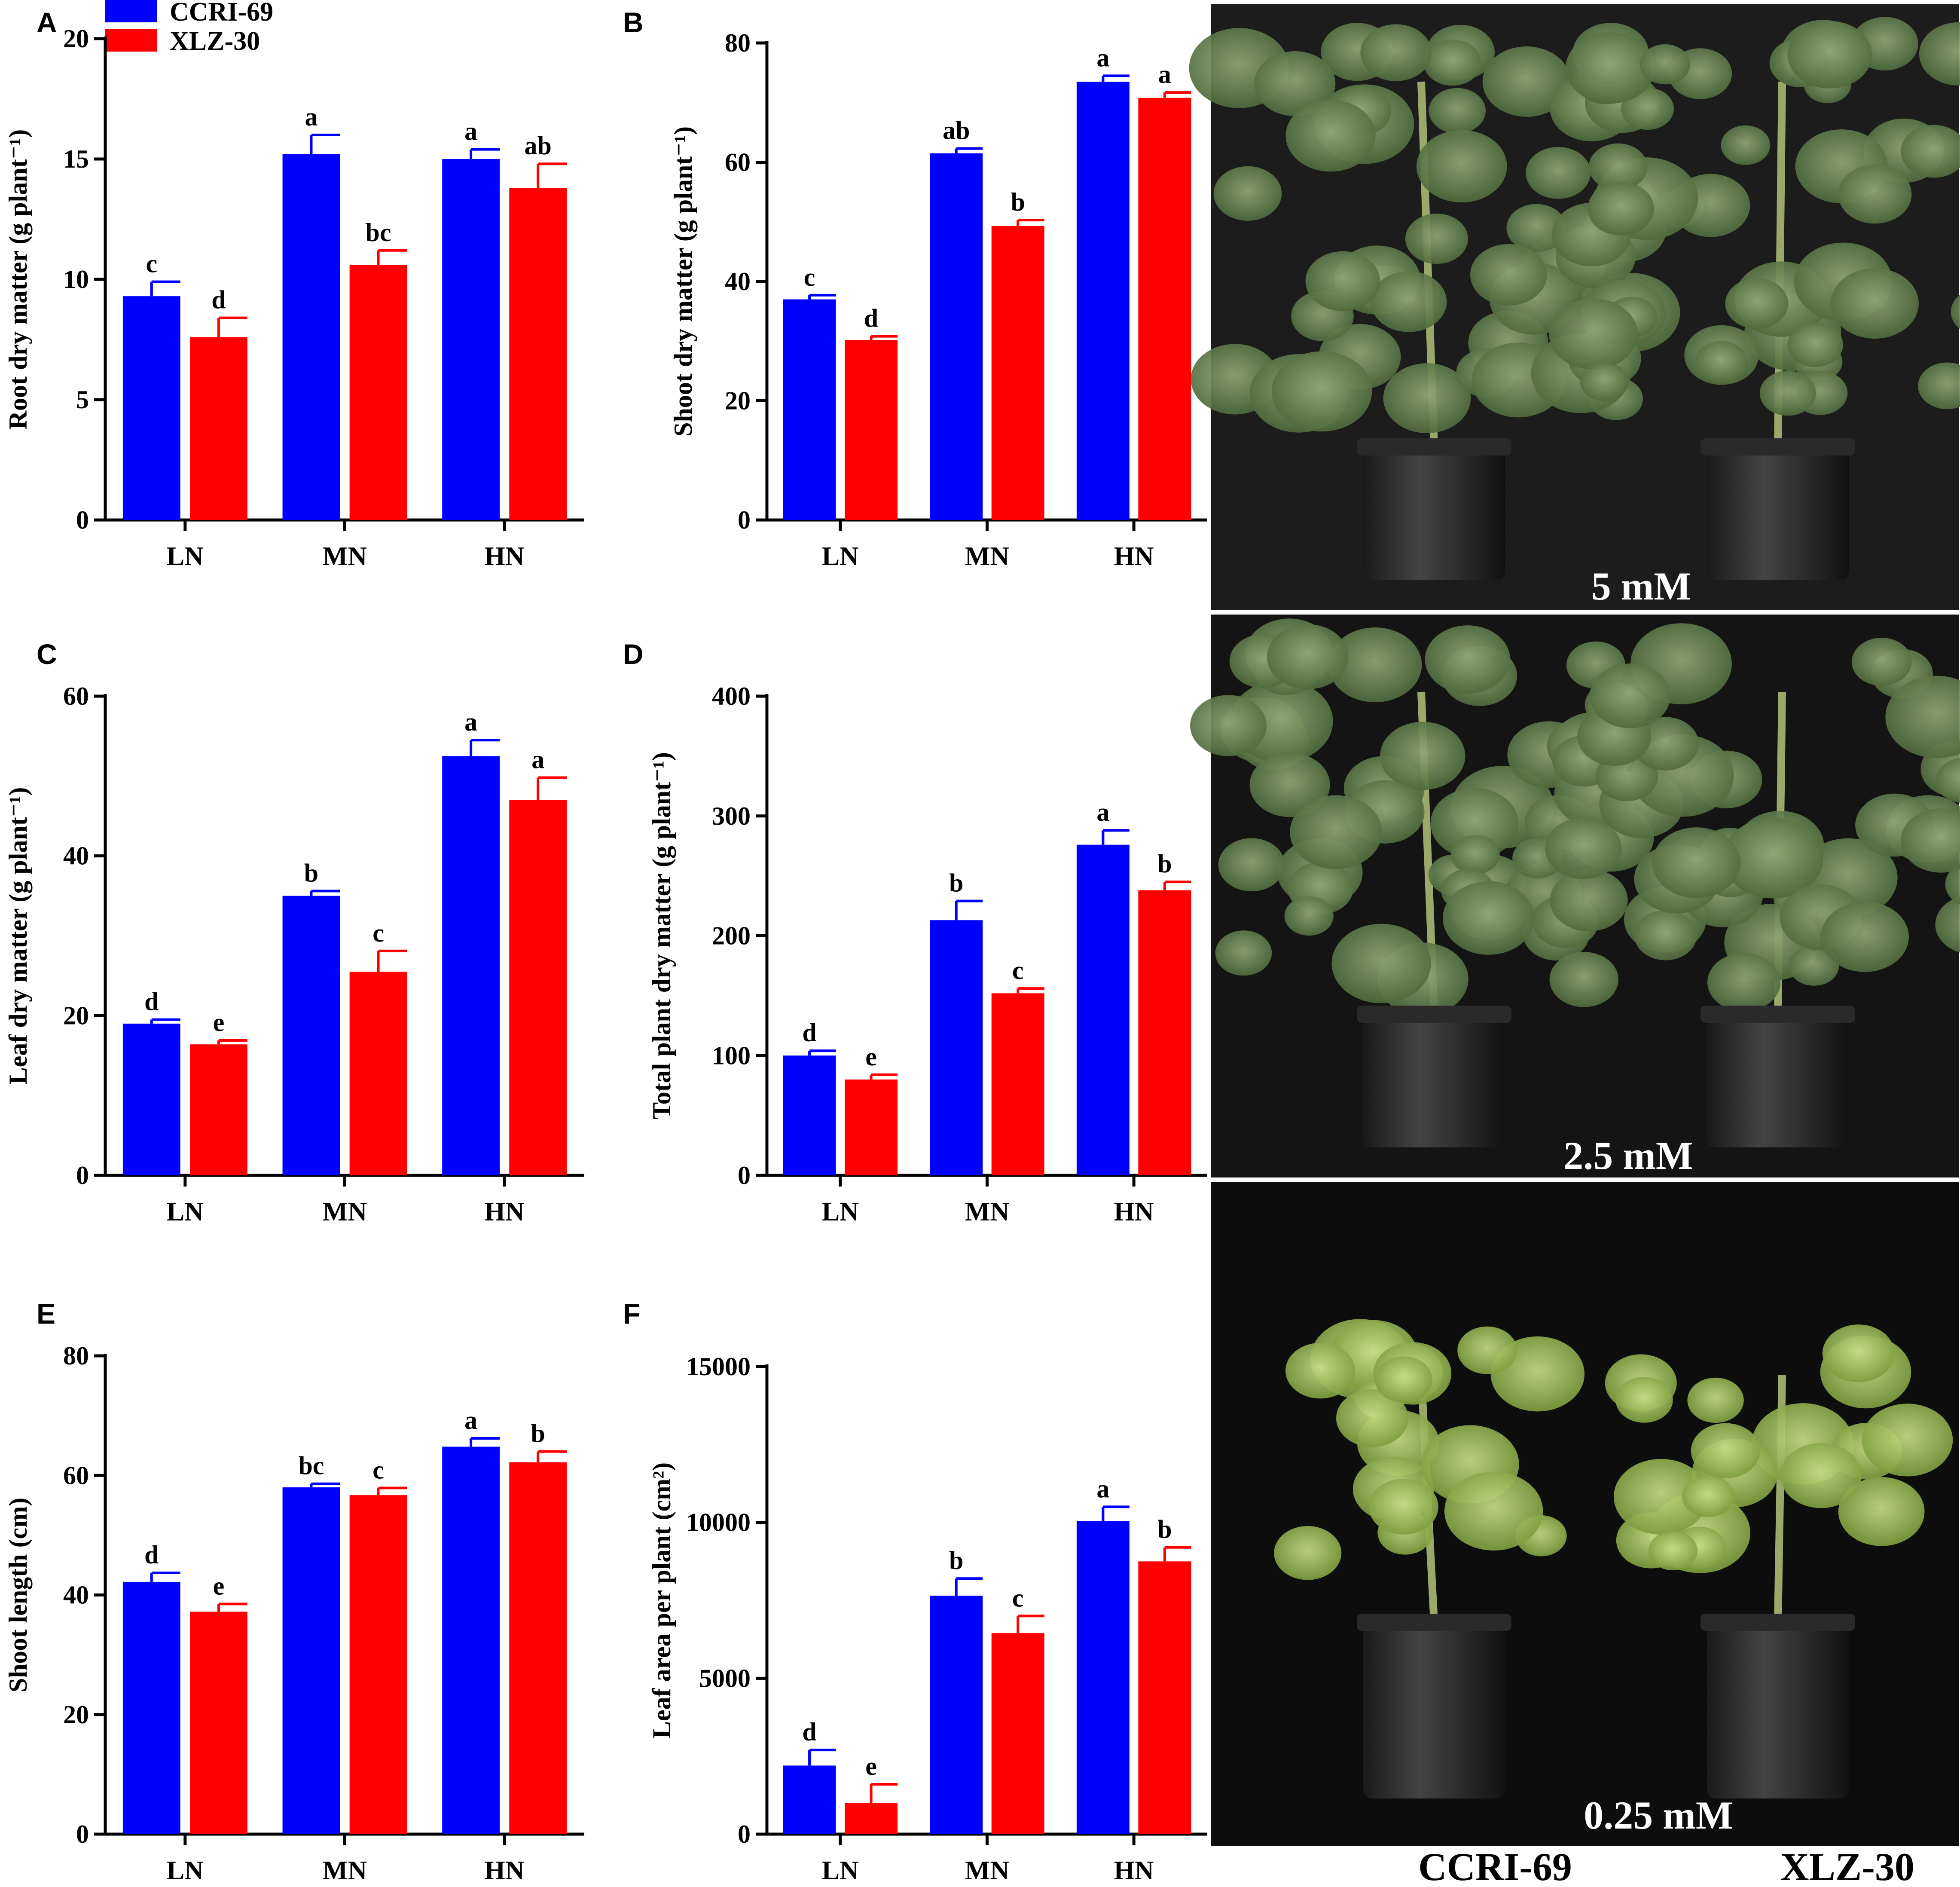  I want to click on y-tick-label: 300, so click(732, 816).